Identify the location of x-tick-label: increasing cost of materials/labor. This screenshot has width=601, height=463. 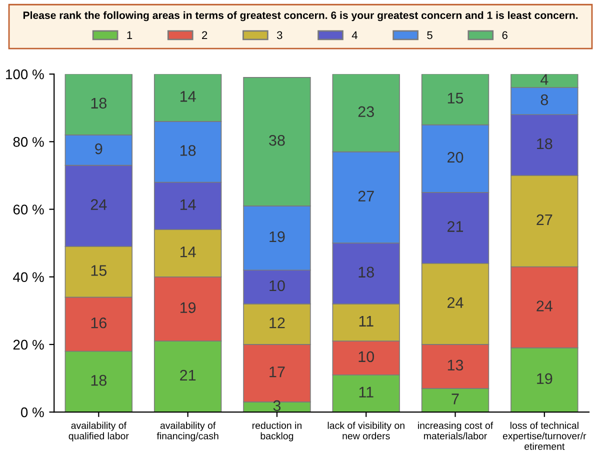
(456, 431).